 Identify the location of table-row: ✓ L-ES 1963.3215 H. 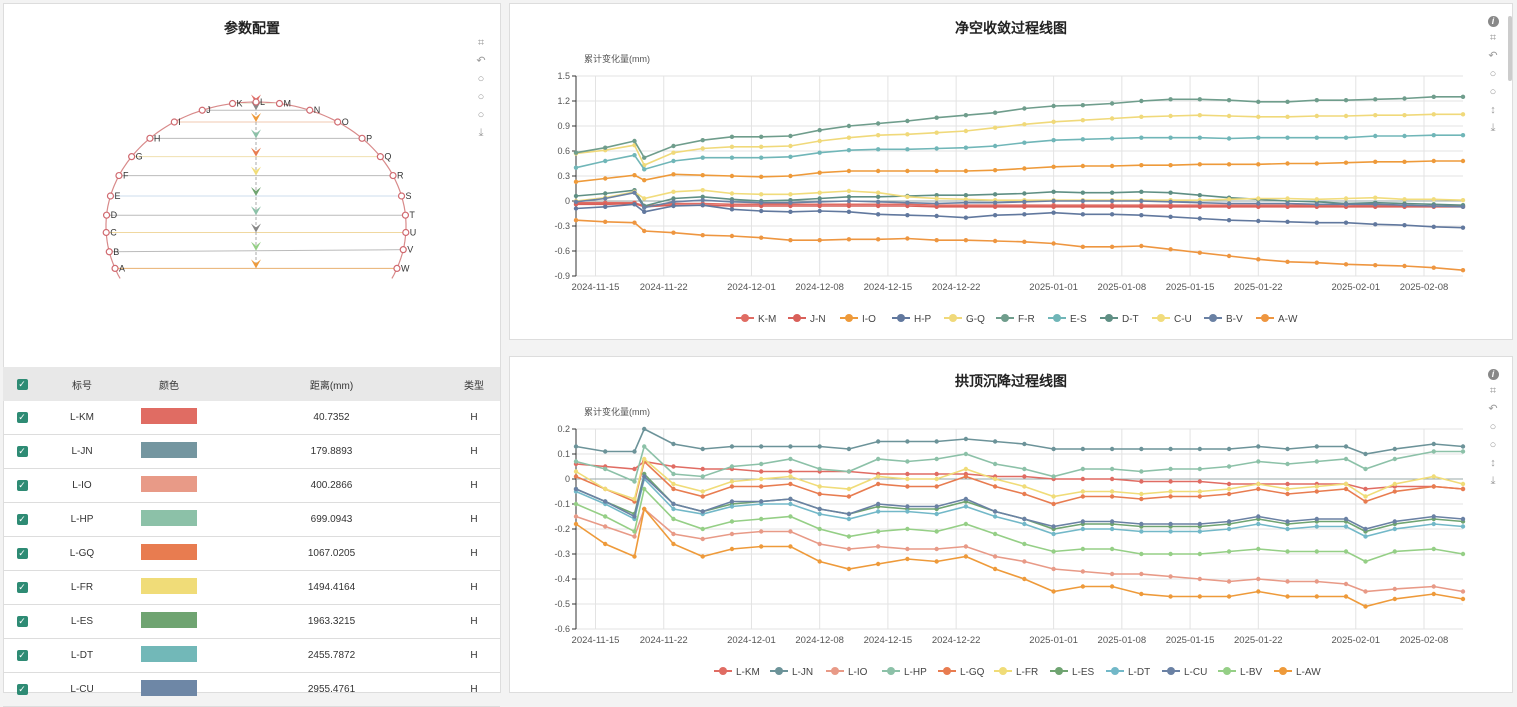
(251, 621).